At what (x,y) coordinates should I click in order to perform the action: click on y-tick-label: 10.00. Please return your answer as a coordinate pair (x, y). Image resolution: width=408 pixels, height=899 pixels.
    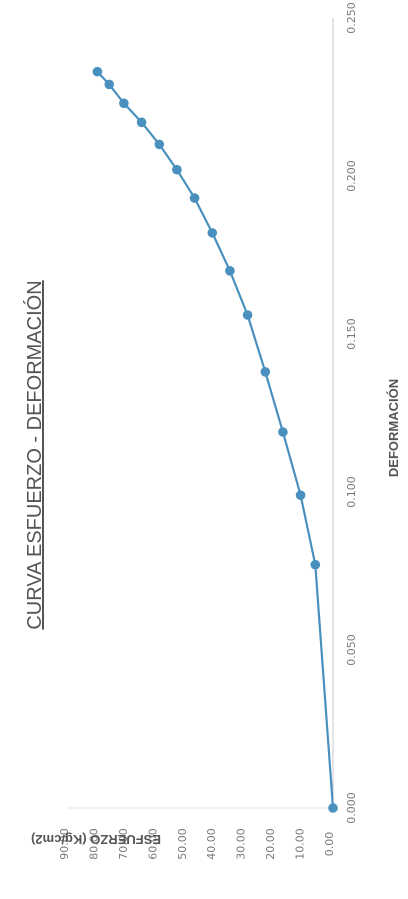
    Looking at the image, I should click on (300, 844).